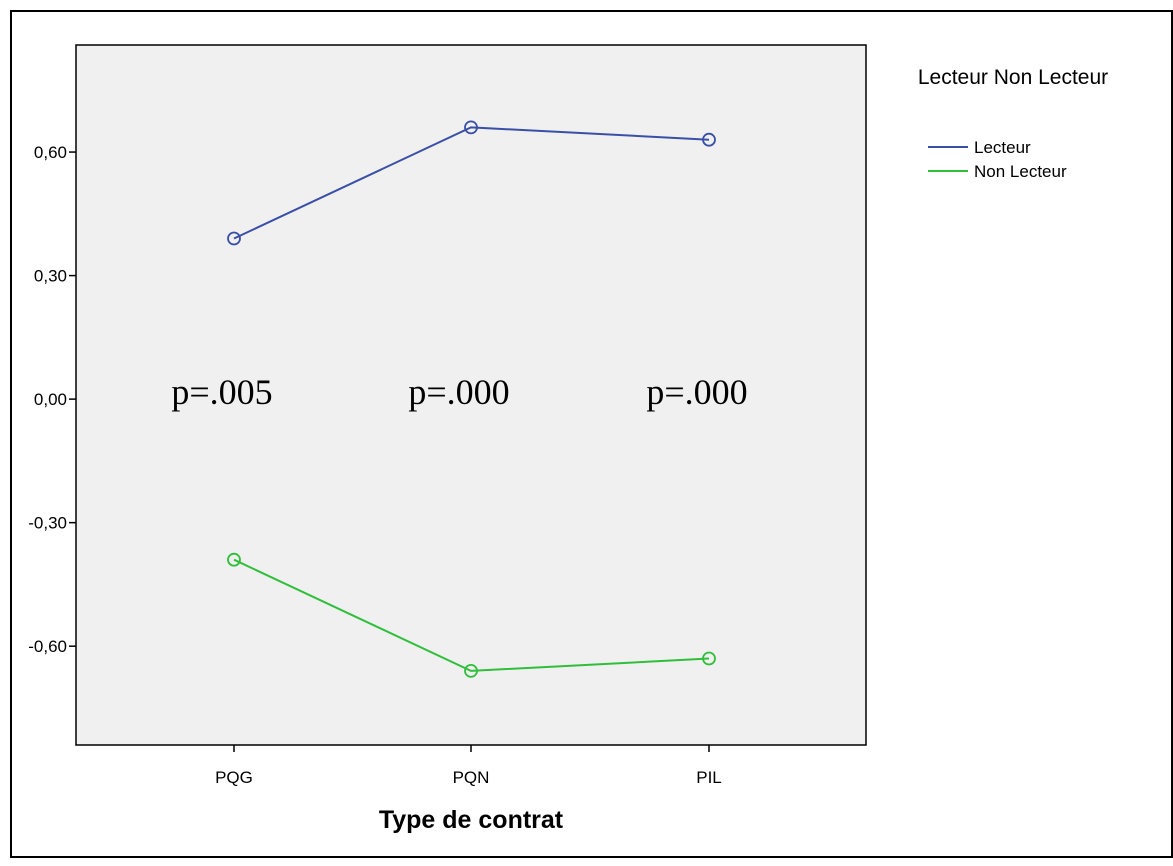 Image resolution: width=1173 pixels, height=866 pixels. Describe the element at coordinates (47, 646) in the screenshot. I see `y-tick-label: -0,60` at that location.